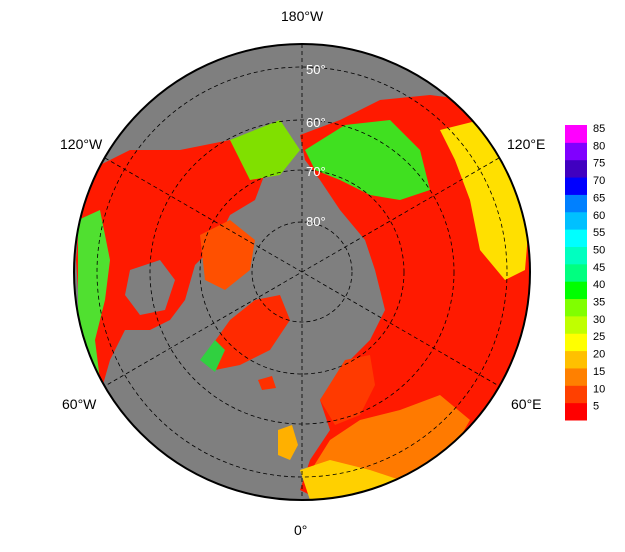 The height and width of the screenshot is (552, 625). What do you see at coordinates (81, 144) in the screenshot?
I see `lon-label-120w: 120°W` at bounding box center [81, 144].